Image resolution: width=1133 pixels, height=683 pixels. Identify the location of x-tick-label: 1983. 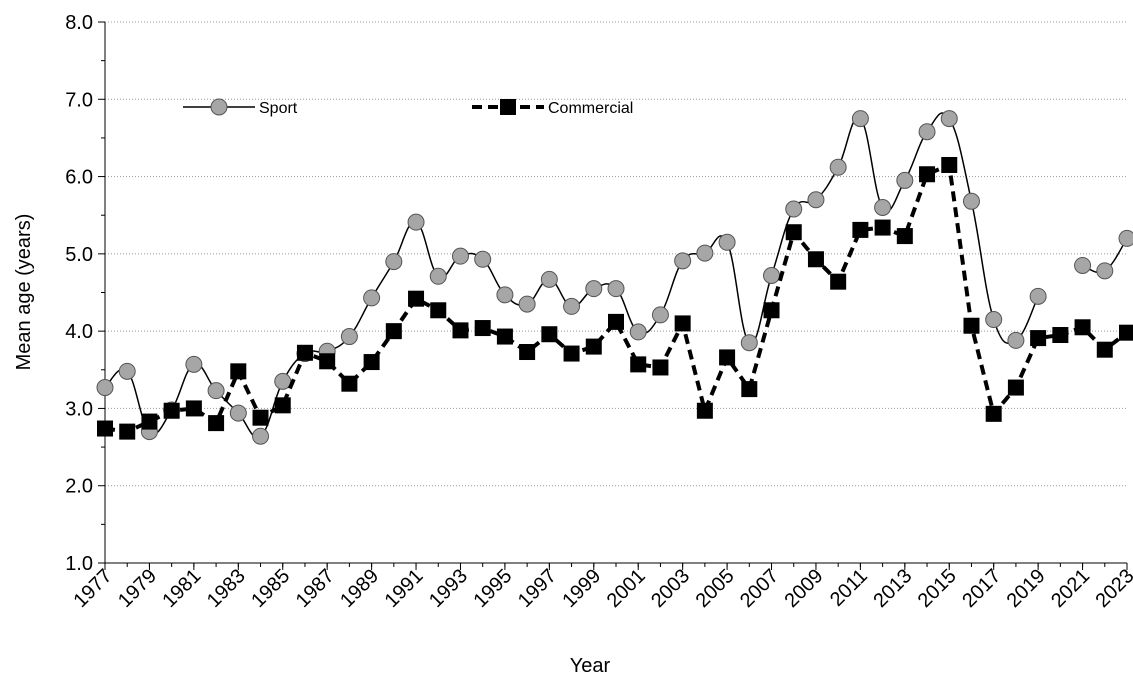
(226, 588).